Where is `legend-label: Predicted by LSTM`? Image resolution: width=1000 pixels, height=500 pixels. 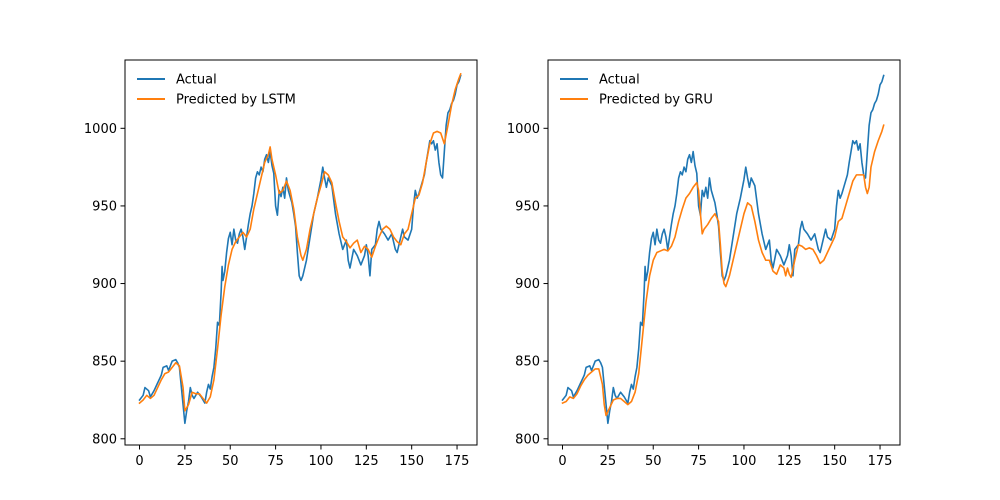
legend-label: Predicted by LSTM is located at coordinates (236, 100).